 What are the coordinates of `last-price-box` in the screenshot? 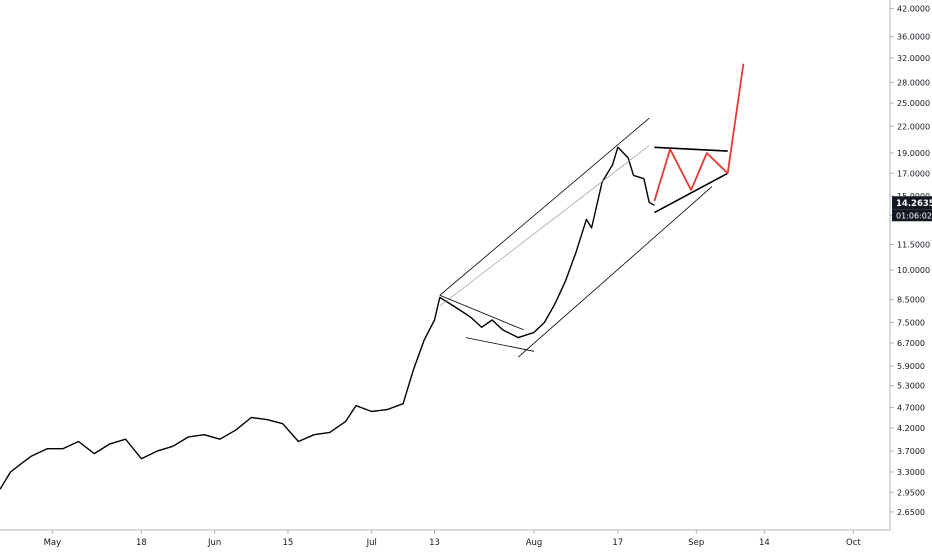 It's located at (912, 203).